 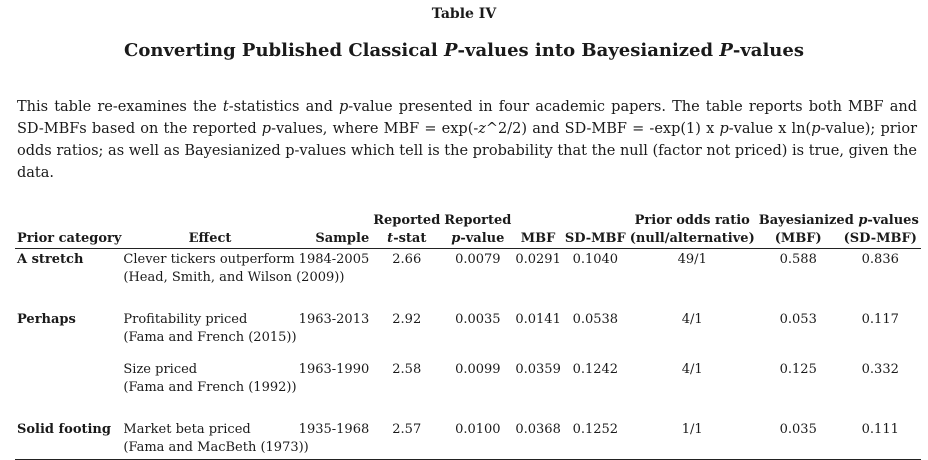 I want to click on citation-cell: (Fama and French (2015)), so click(x=210, y=337).